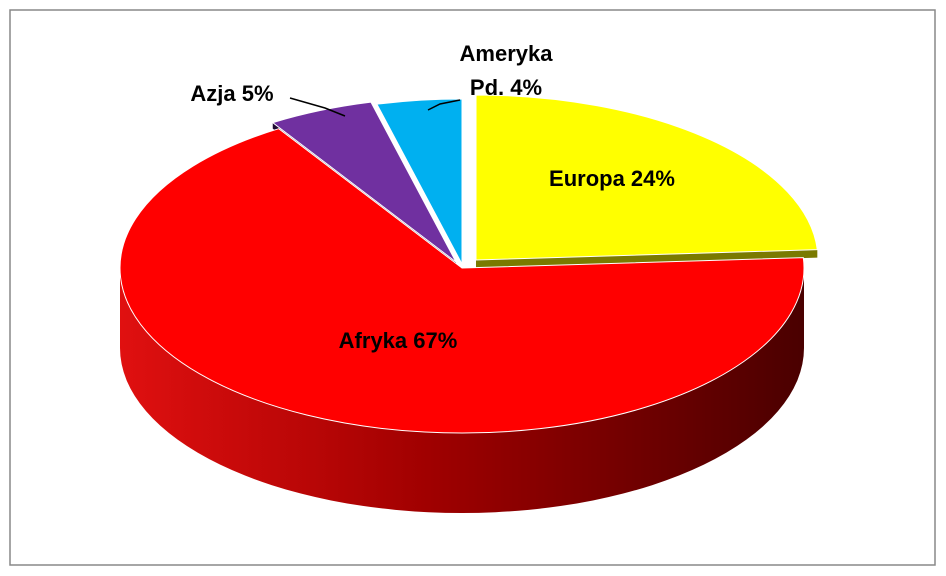 This screenshot has height=576, width=946. Describe the element at coordinates (647, 258) in the screenshot. I see `pie-side` at that location.